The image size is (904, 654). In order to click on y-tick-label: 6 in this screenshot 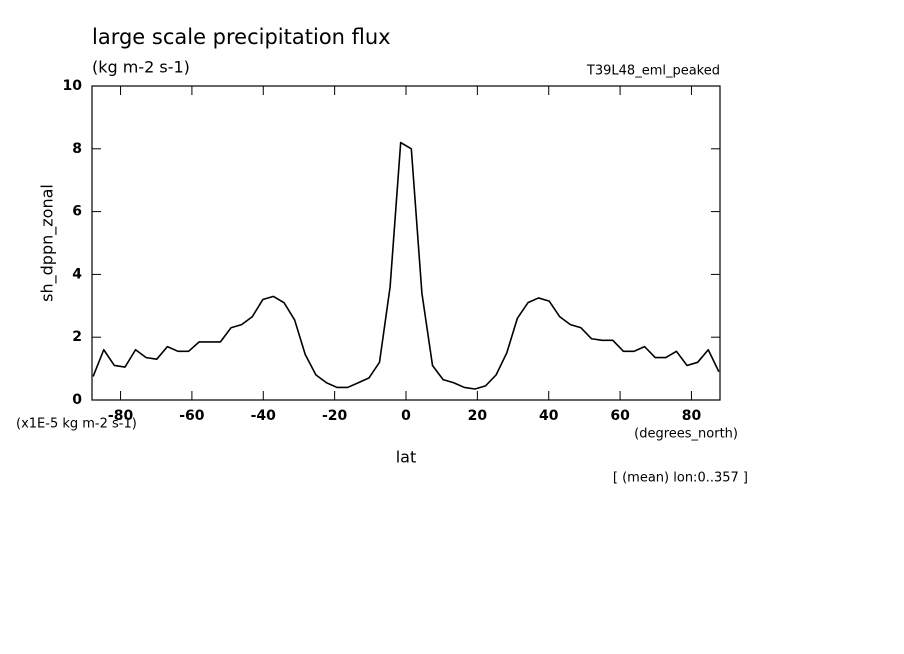, I will do `click(77, 212)`.